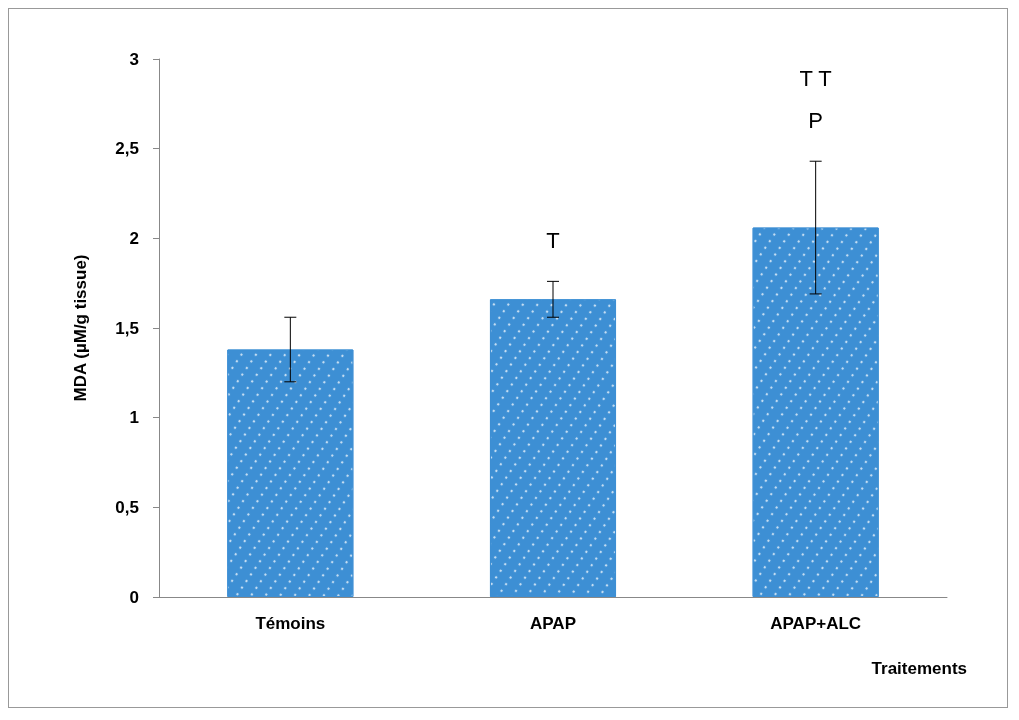 The width and height of the screenshot is (1019, 720). What do you see at coordinates (134, 59) in the screenshot?
I see `y-tick-label: 3` at bounding box center [134, 59].